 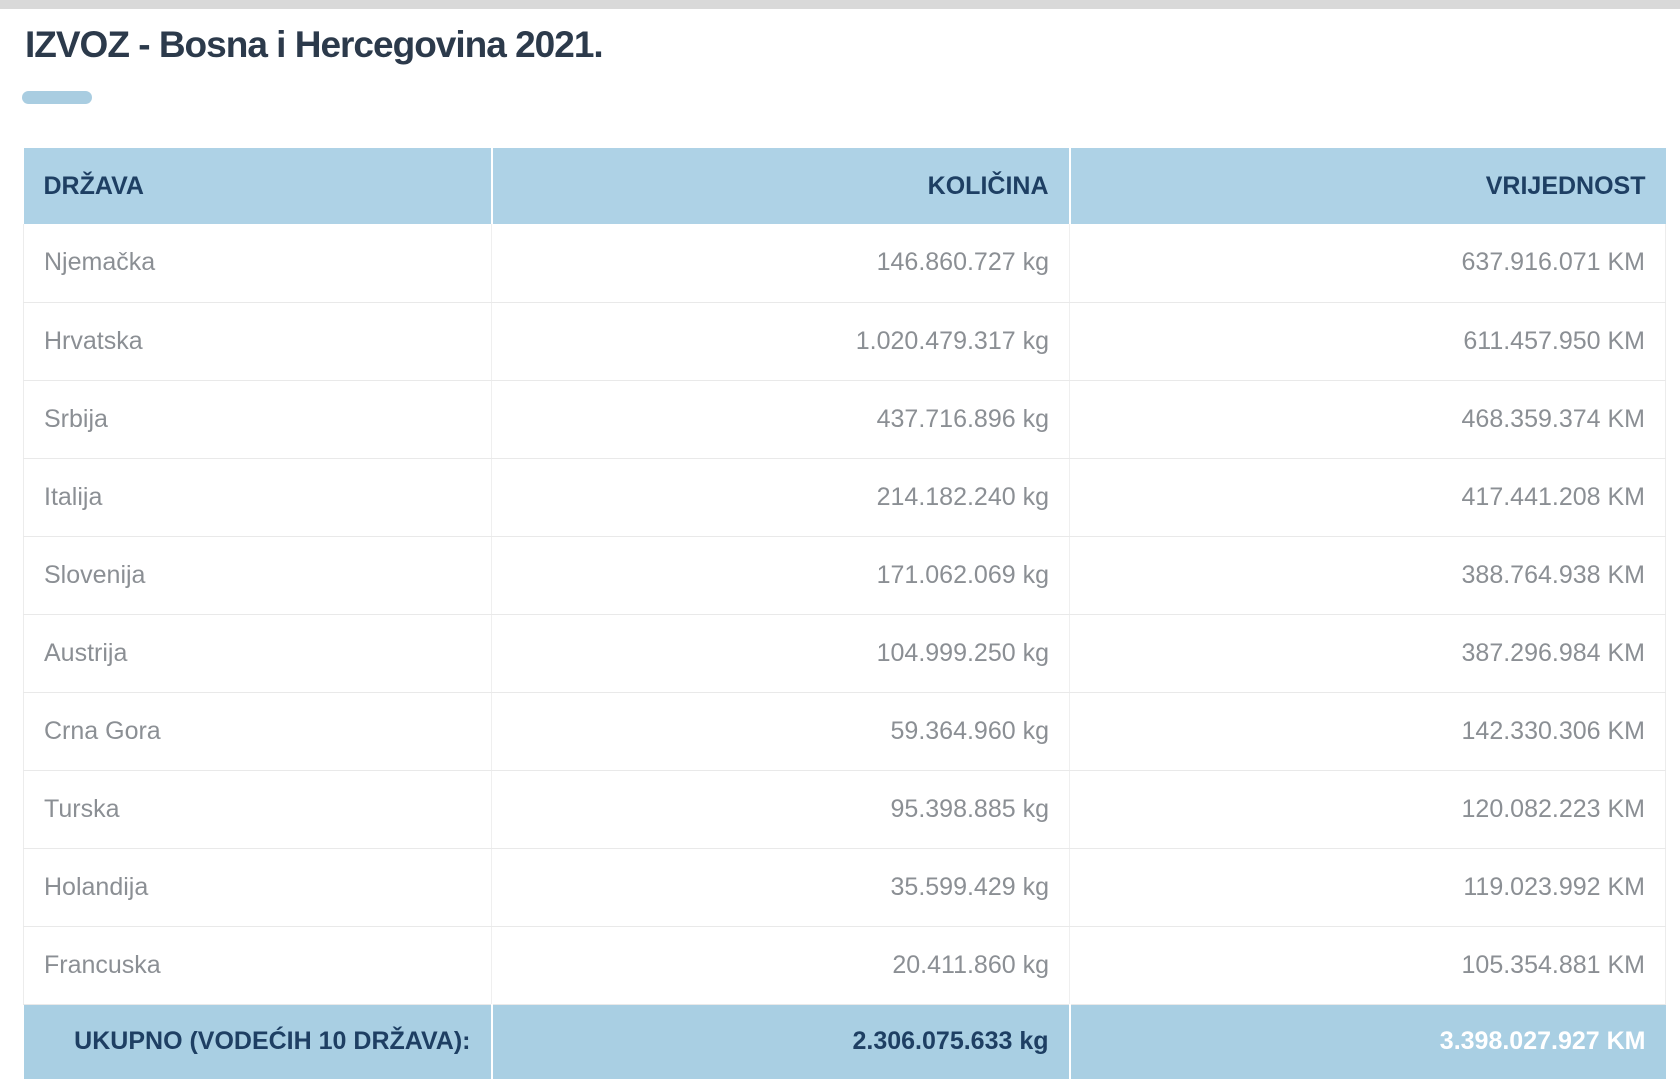 I want to click on table-row: Srbija 437.716.896 kg 468.359.374 KM, so click(x=844, y=419).